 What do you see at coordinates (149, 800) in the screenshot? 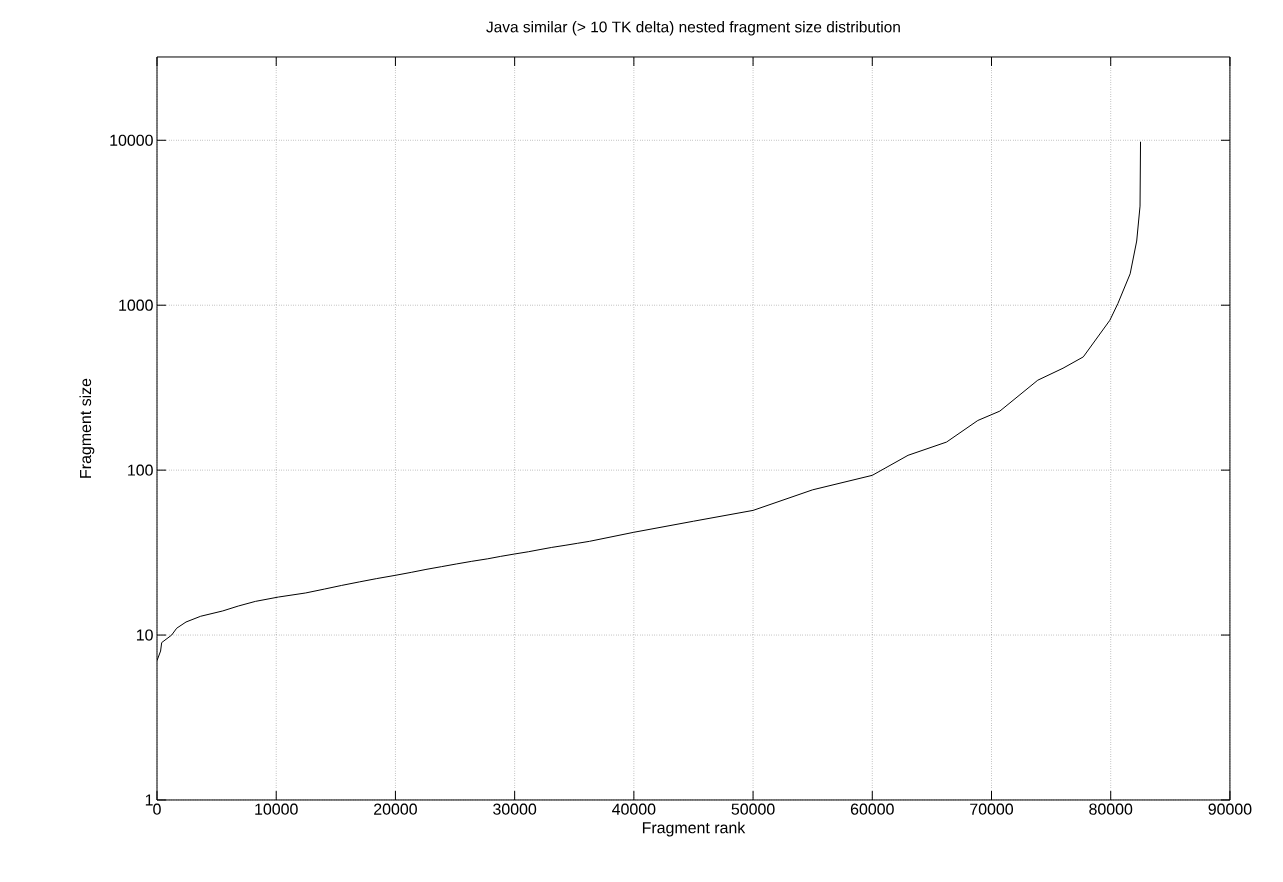
I see `y-tick-label: 1` at bounding box center [149, 800].